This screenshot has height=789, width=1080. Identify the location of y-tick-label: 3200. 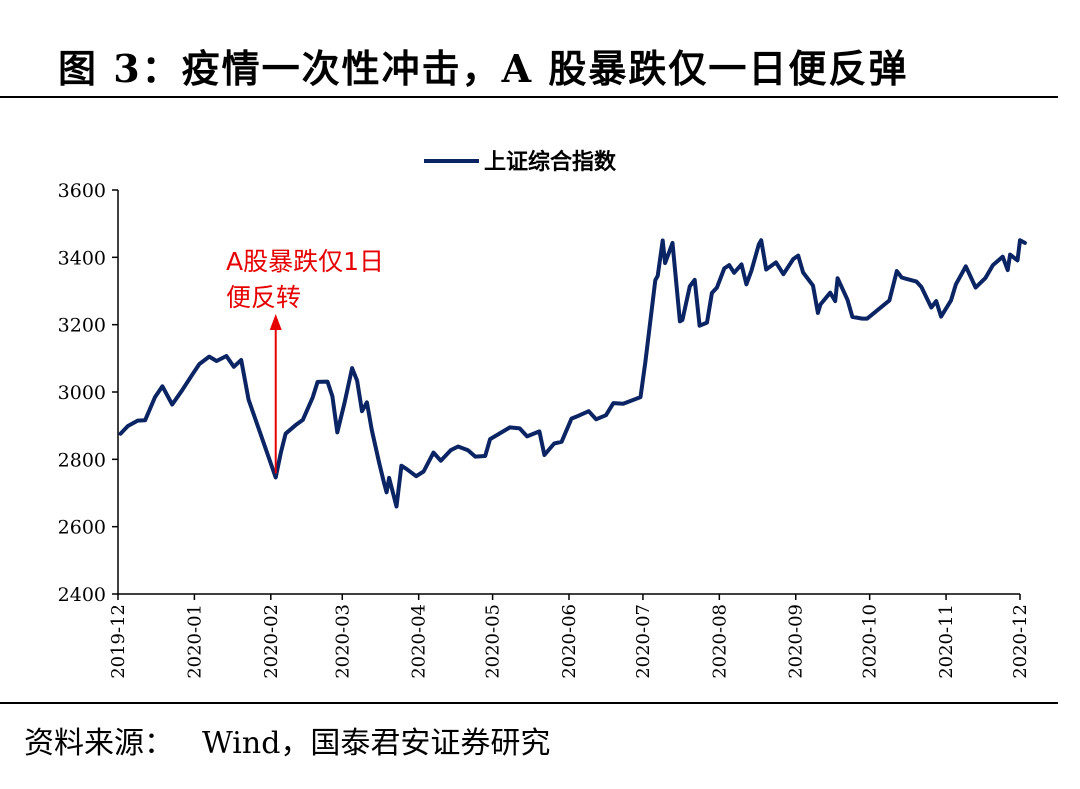
(82, 326).